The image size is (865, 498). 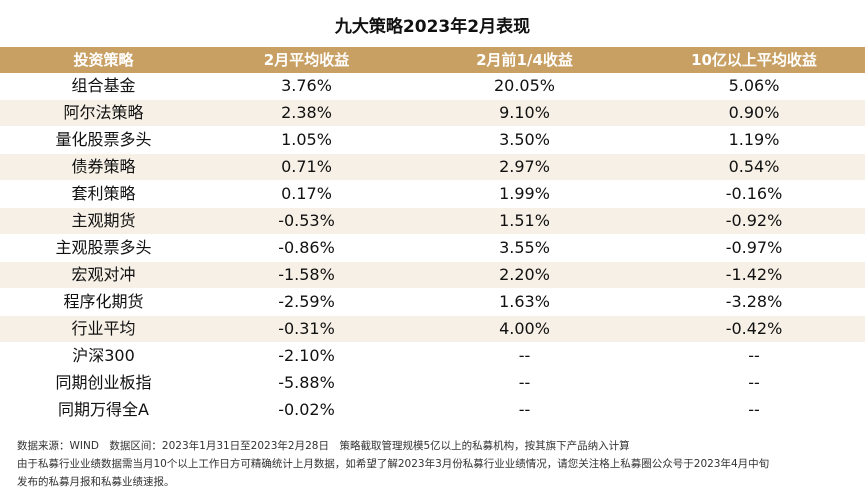 I want to click on header-feb-top-quartile-return: 2月前1/4收益, so click(x=524, y=60).